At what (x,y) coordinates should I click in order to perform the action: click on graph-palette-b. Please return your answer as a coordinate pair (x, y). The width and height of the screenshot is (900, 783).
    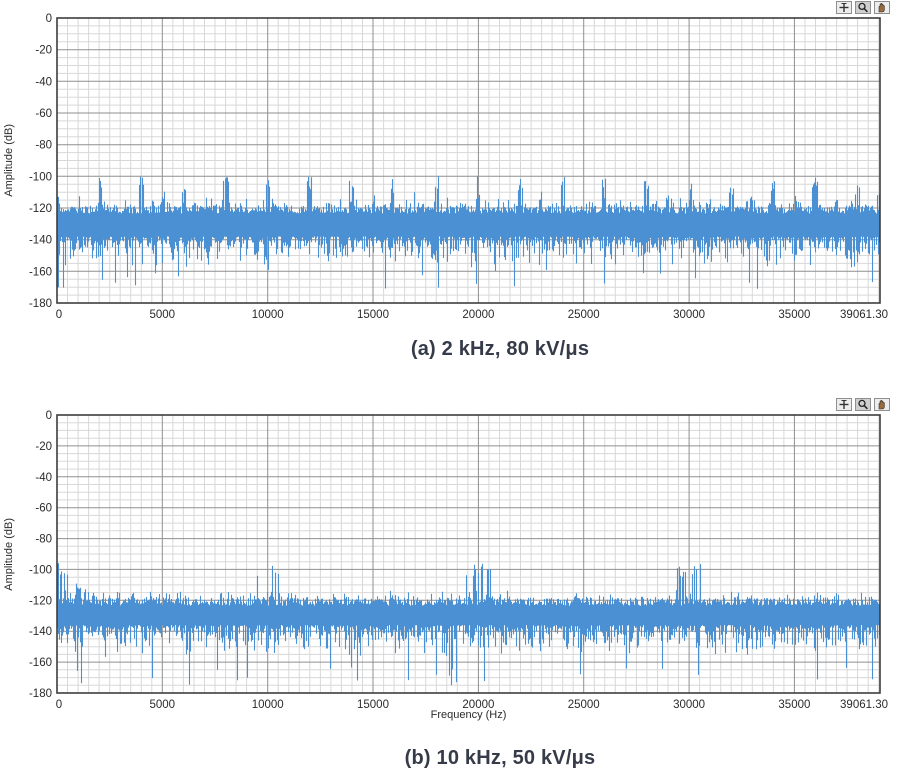
    Looking at the image, I should click on (863, 404).